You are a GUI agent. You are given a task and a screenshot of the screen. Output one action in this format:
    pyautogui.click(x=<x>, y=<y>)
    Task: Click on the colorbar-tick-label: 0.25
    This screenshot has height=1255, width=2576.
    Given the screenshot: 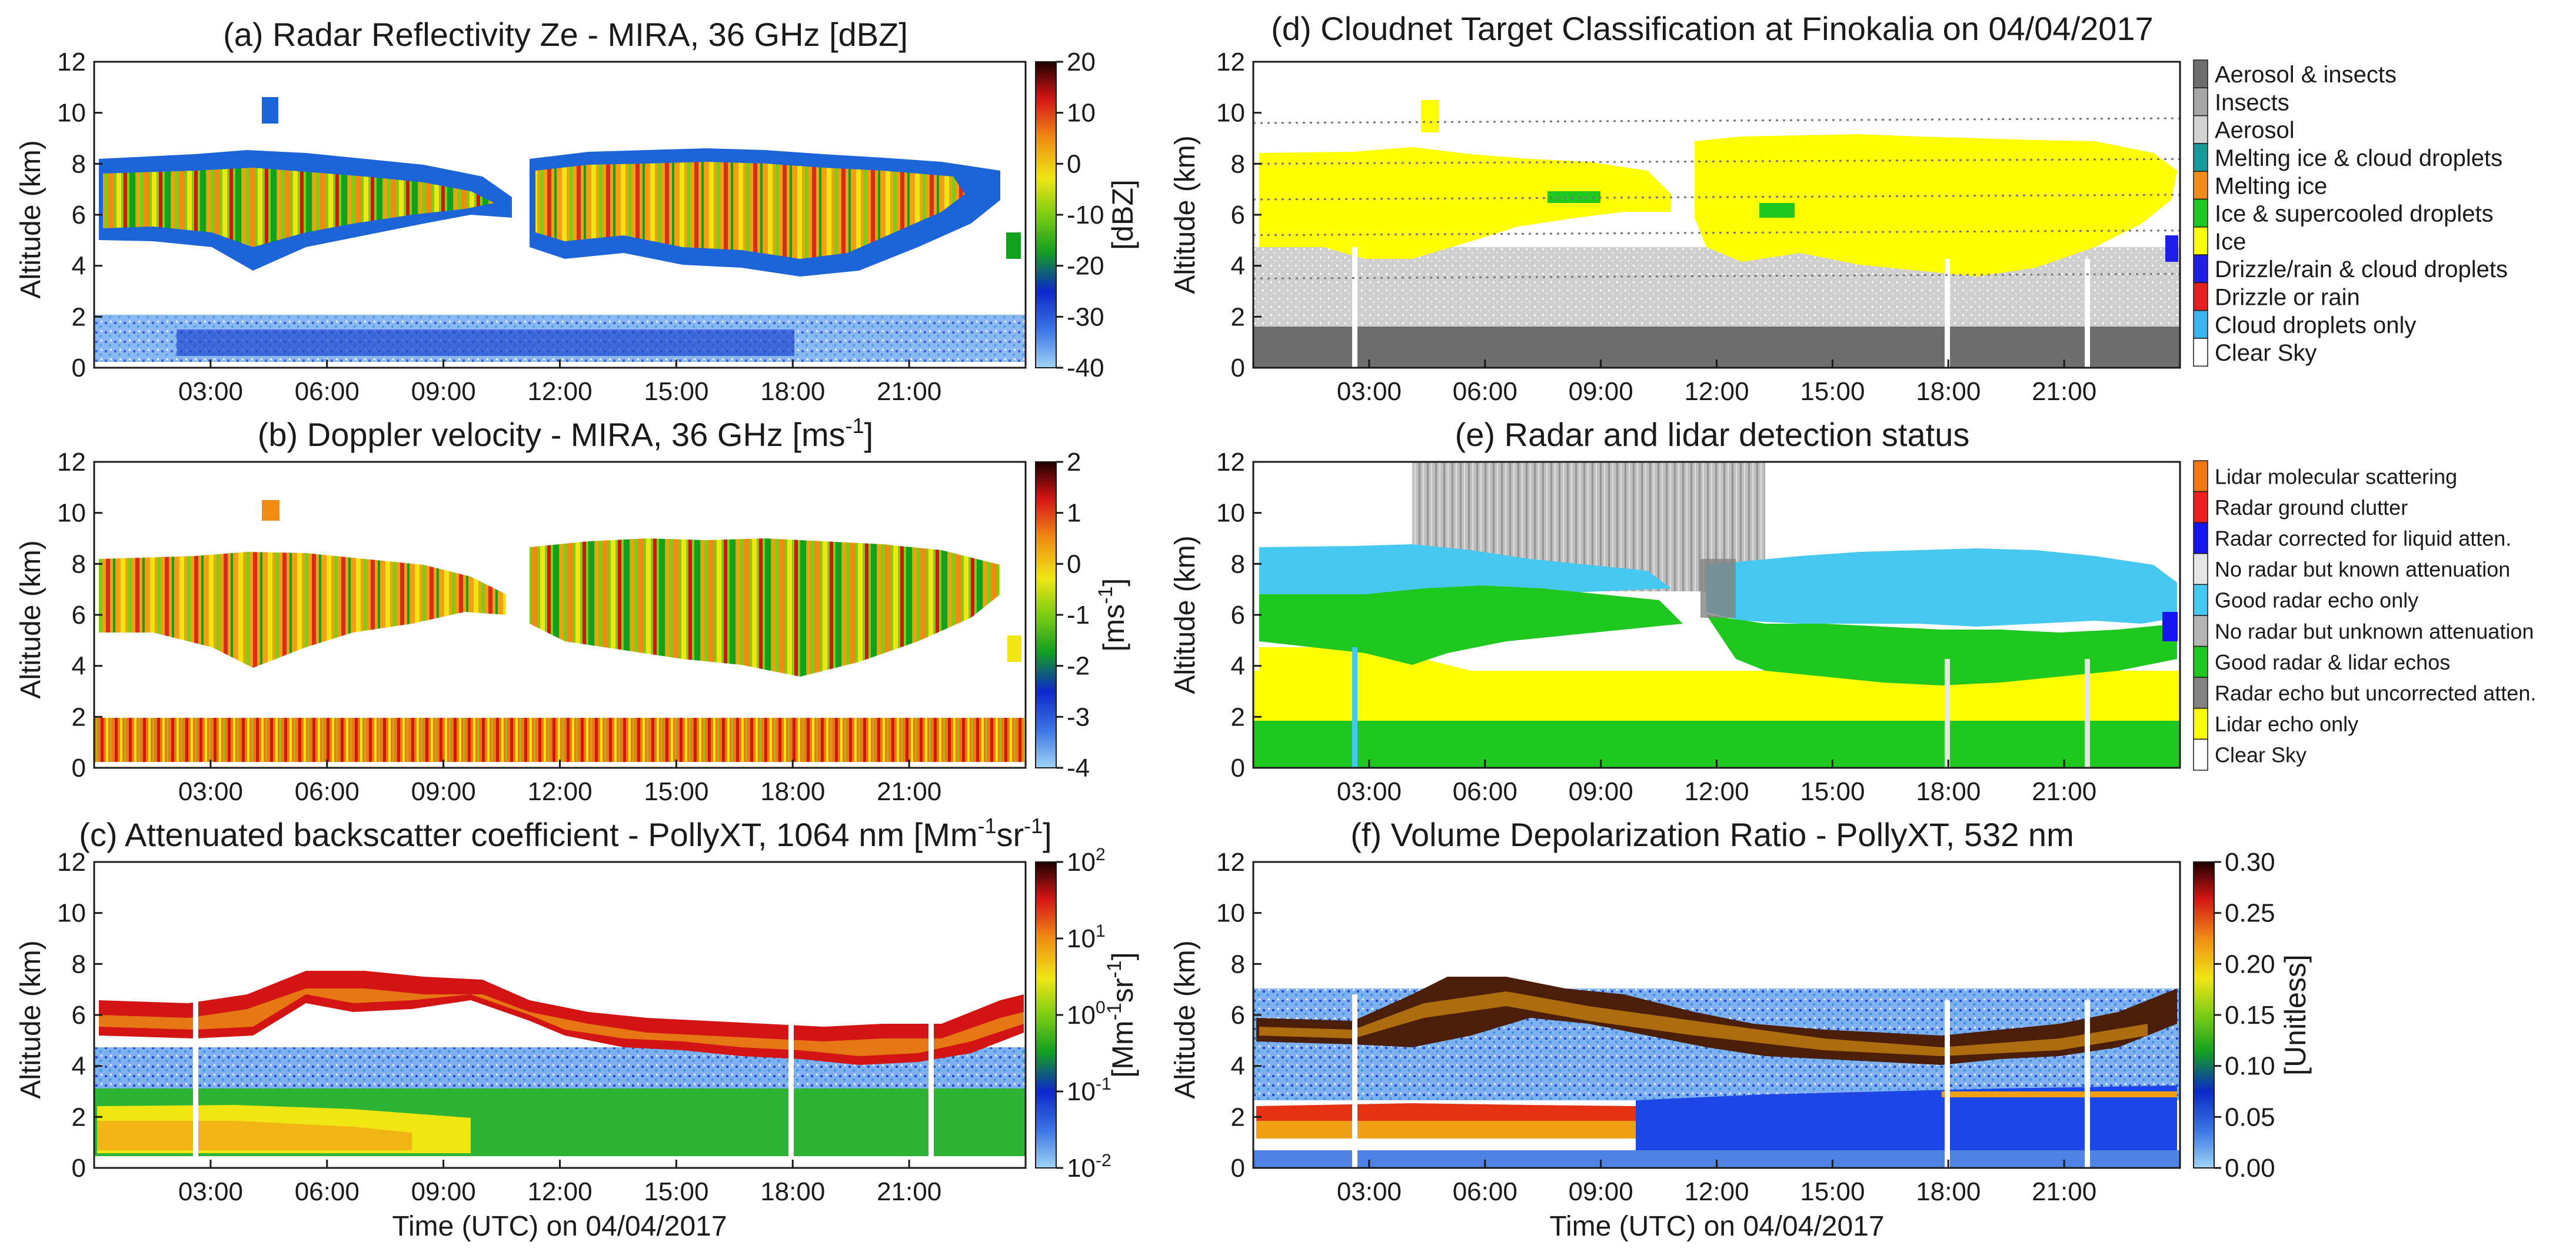 What is the action you would take?
    pyautogui.click(x=2250, y=913)
    